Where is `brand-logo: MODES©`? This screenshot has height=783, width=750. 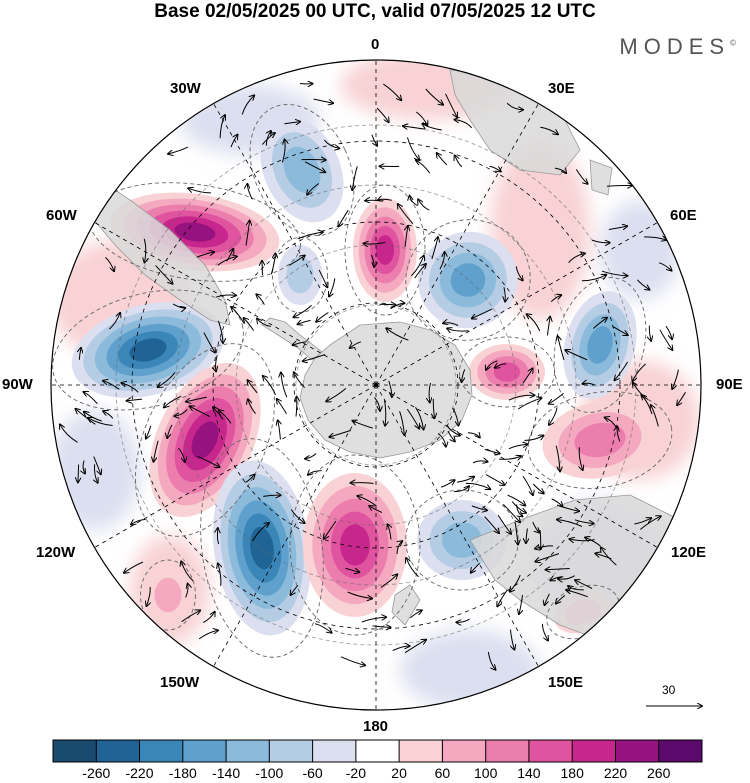 brand-logo: MODES© is located at coordinates (677, 46).